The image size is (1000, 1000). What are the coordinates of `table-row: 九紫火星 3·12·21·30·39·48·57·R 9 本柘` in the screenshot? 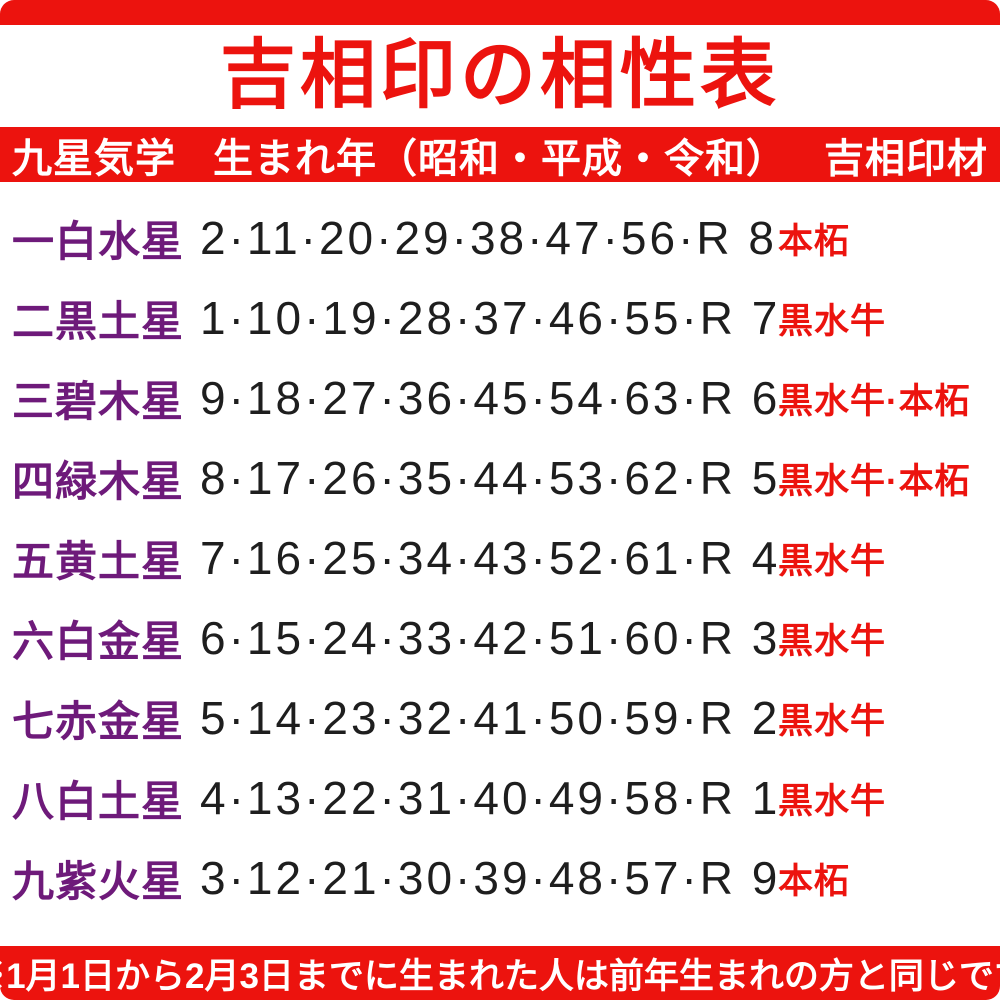 It's located at (500, 878).